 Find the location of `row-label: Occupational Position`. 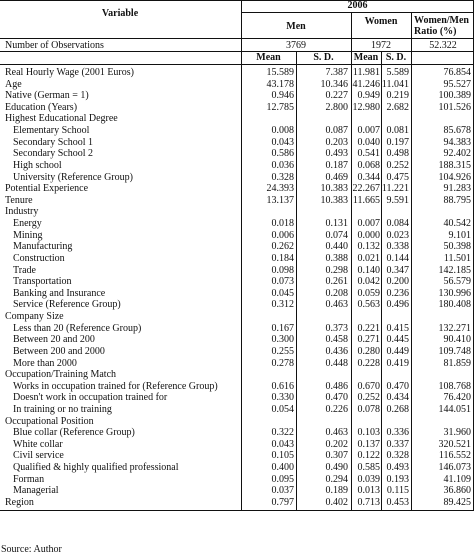

row-label: Occupational Position is located at coordinates (49, 421).